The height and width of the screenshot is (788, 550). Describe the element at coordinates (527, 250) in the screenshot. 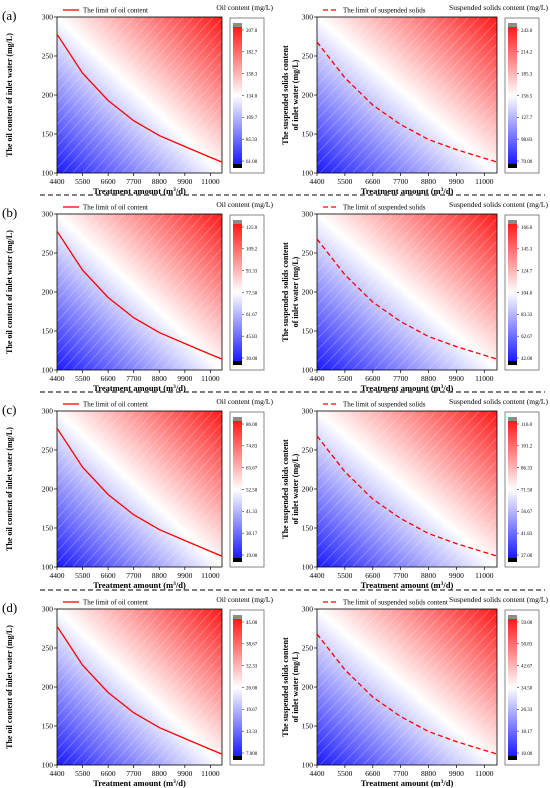

I see `colorbar-tick-label: 145.3` at that location.